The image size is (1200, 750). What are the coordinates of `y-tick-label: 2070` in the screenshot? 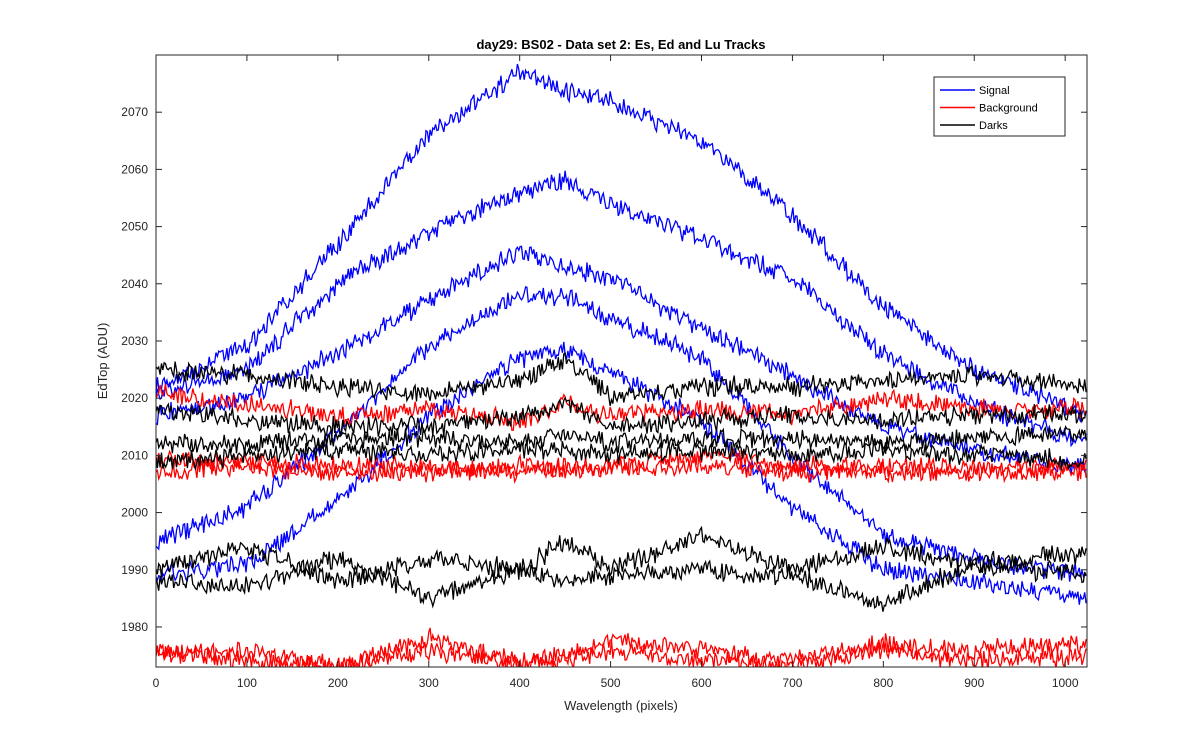 It's located at (134, 112).